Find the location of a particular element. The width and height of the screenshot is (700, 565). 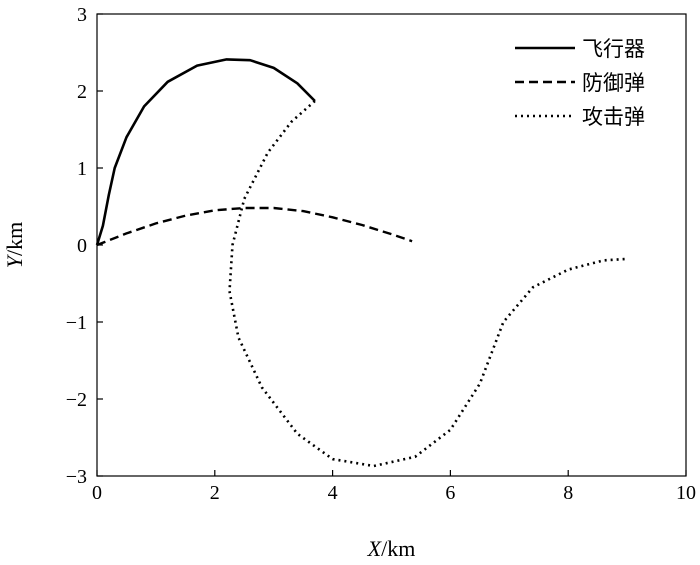

x-axis-label-unit: /km is located at coordinates (398, 548).